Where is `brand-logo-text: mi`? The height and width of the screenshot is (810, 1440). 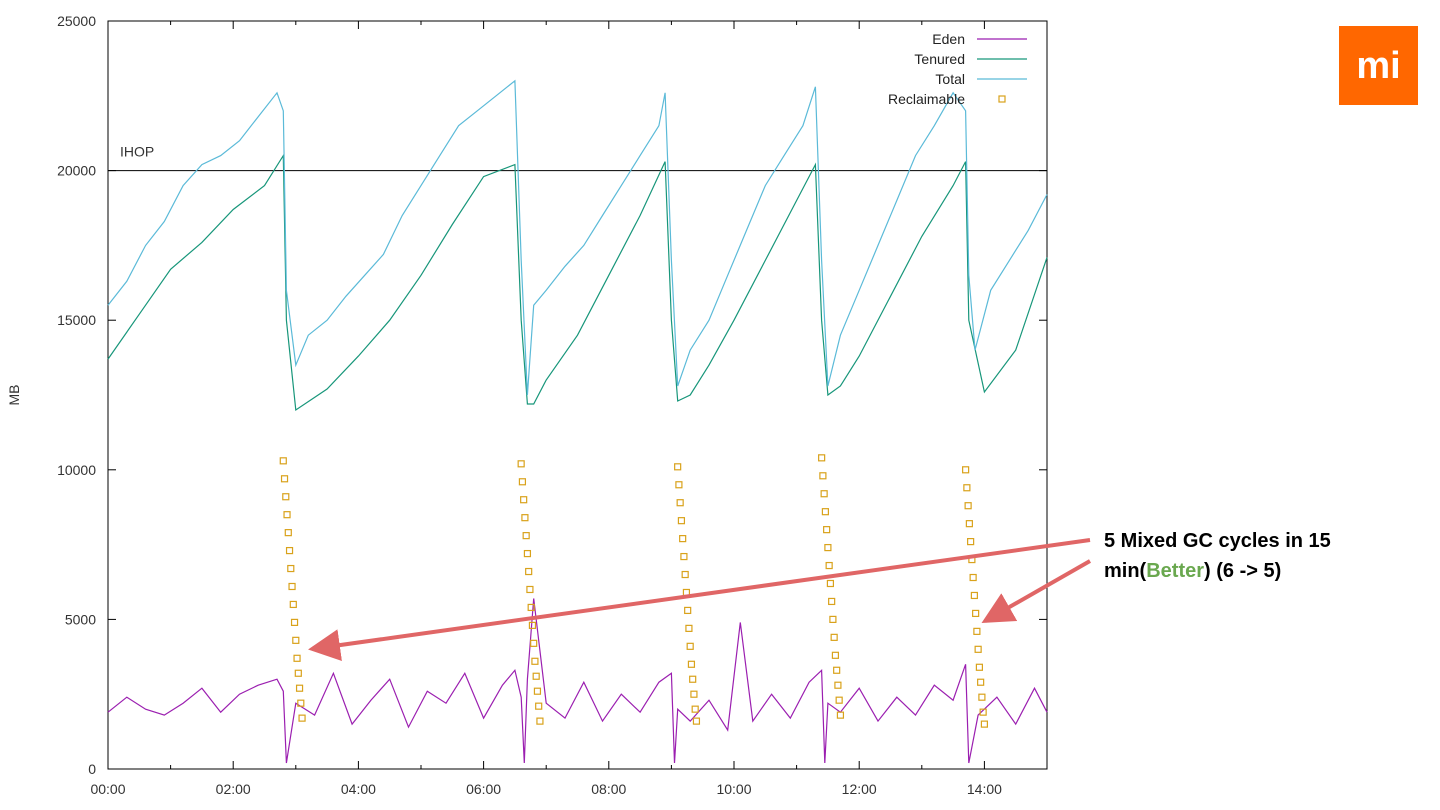 brand-logo-text: mi is located at coordinates (1378, 66).